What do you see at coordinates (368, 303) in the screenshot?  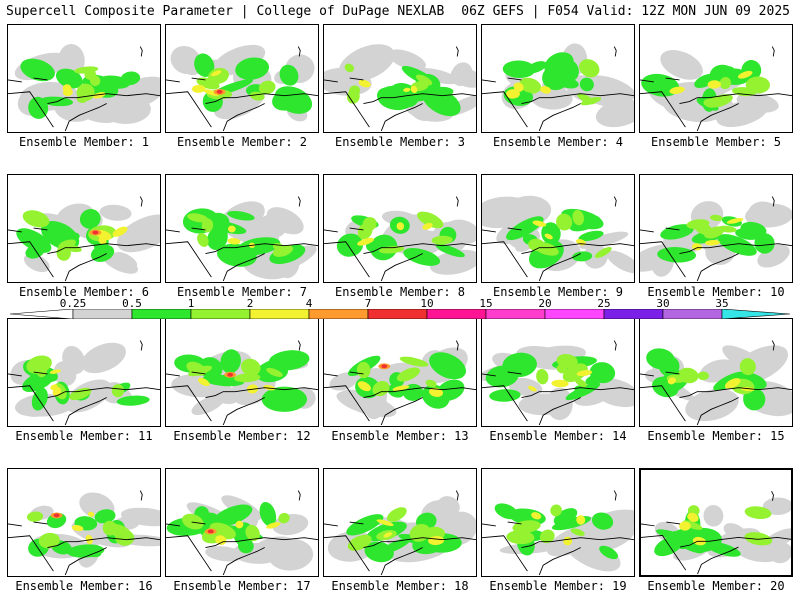 I see `colorbar-tick-label: 7` at bounding box center [368, 303].